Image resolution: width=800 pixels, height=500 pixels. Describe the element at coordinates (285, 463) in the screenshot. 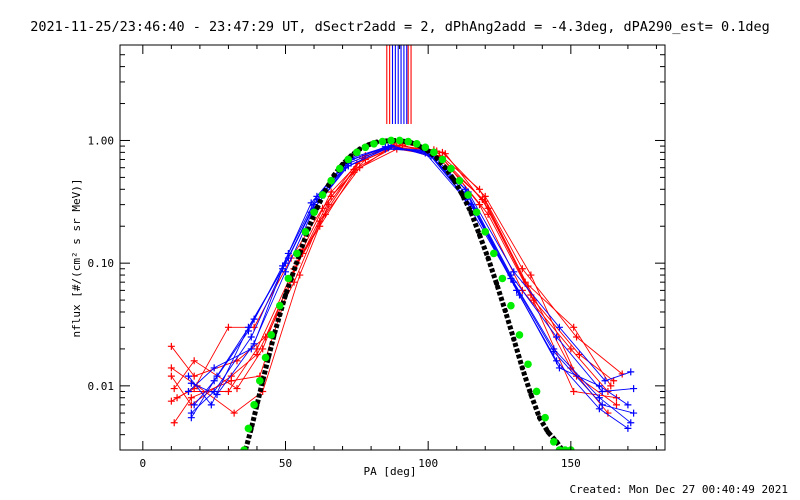

I see `x-tick-label-1: 50` at that location.